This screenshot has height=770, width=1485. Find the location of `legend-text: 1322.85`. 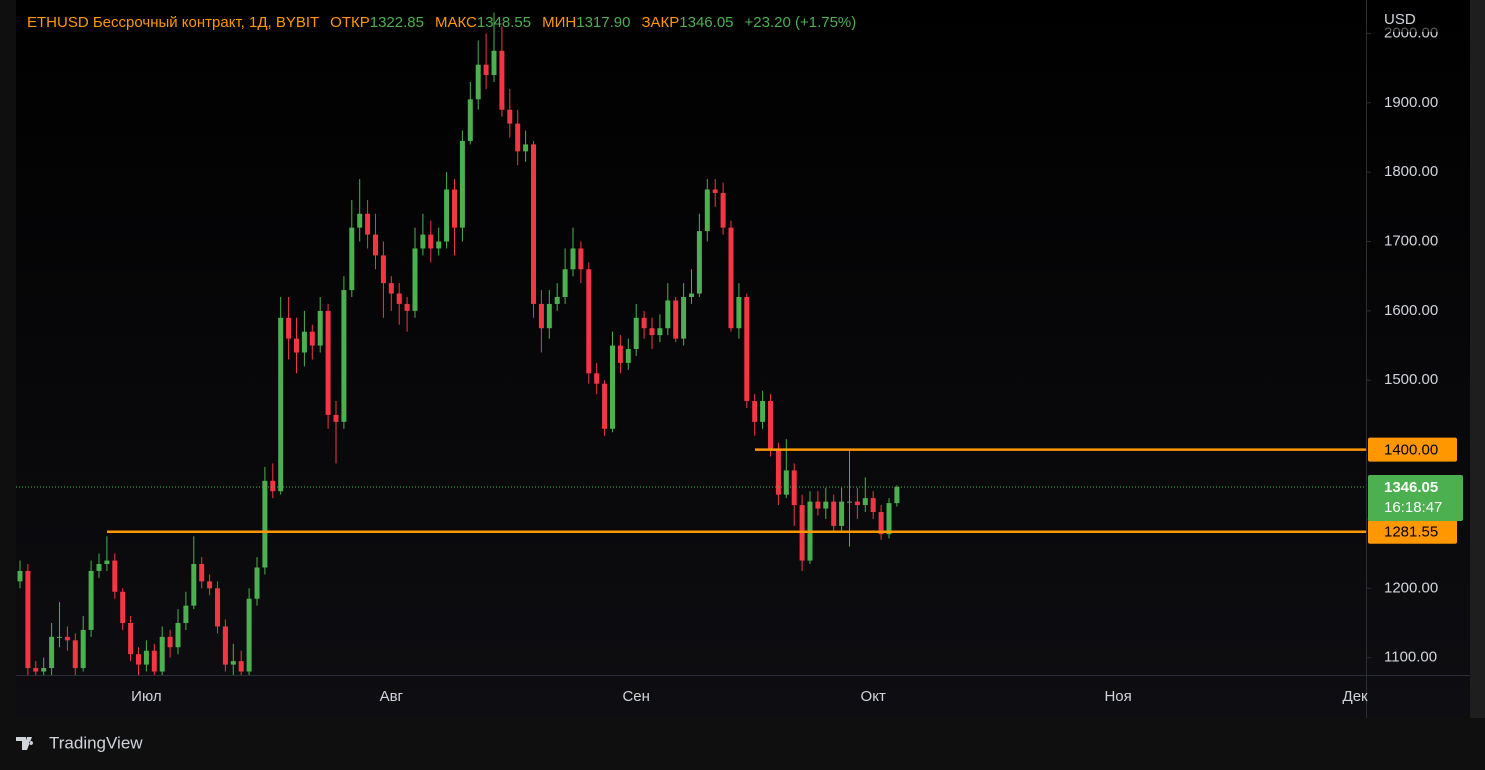

legend-text: 1322.85 is located at coordinates (397, 22).